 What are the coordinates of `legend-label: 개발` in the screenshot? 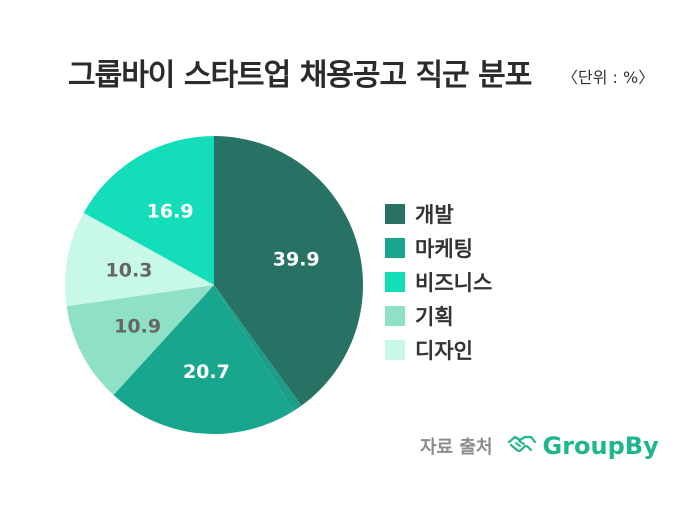 It's located at (434, 215).